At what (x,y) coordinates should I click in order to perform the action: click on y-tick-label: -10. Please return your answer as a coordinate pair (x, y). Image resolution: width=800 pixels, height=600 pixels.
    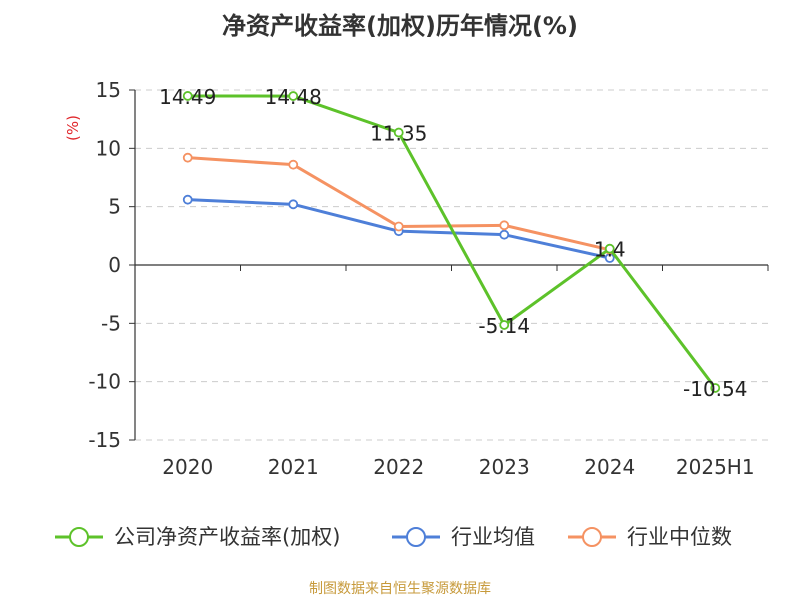
    Looking at the image, I should click on (104, 382).